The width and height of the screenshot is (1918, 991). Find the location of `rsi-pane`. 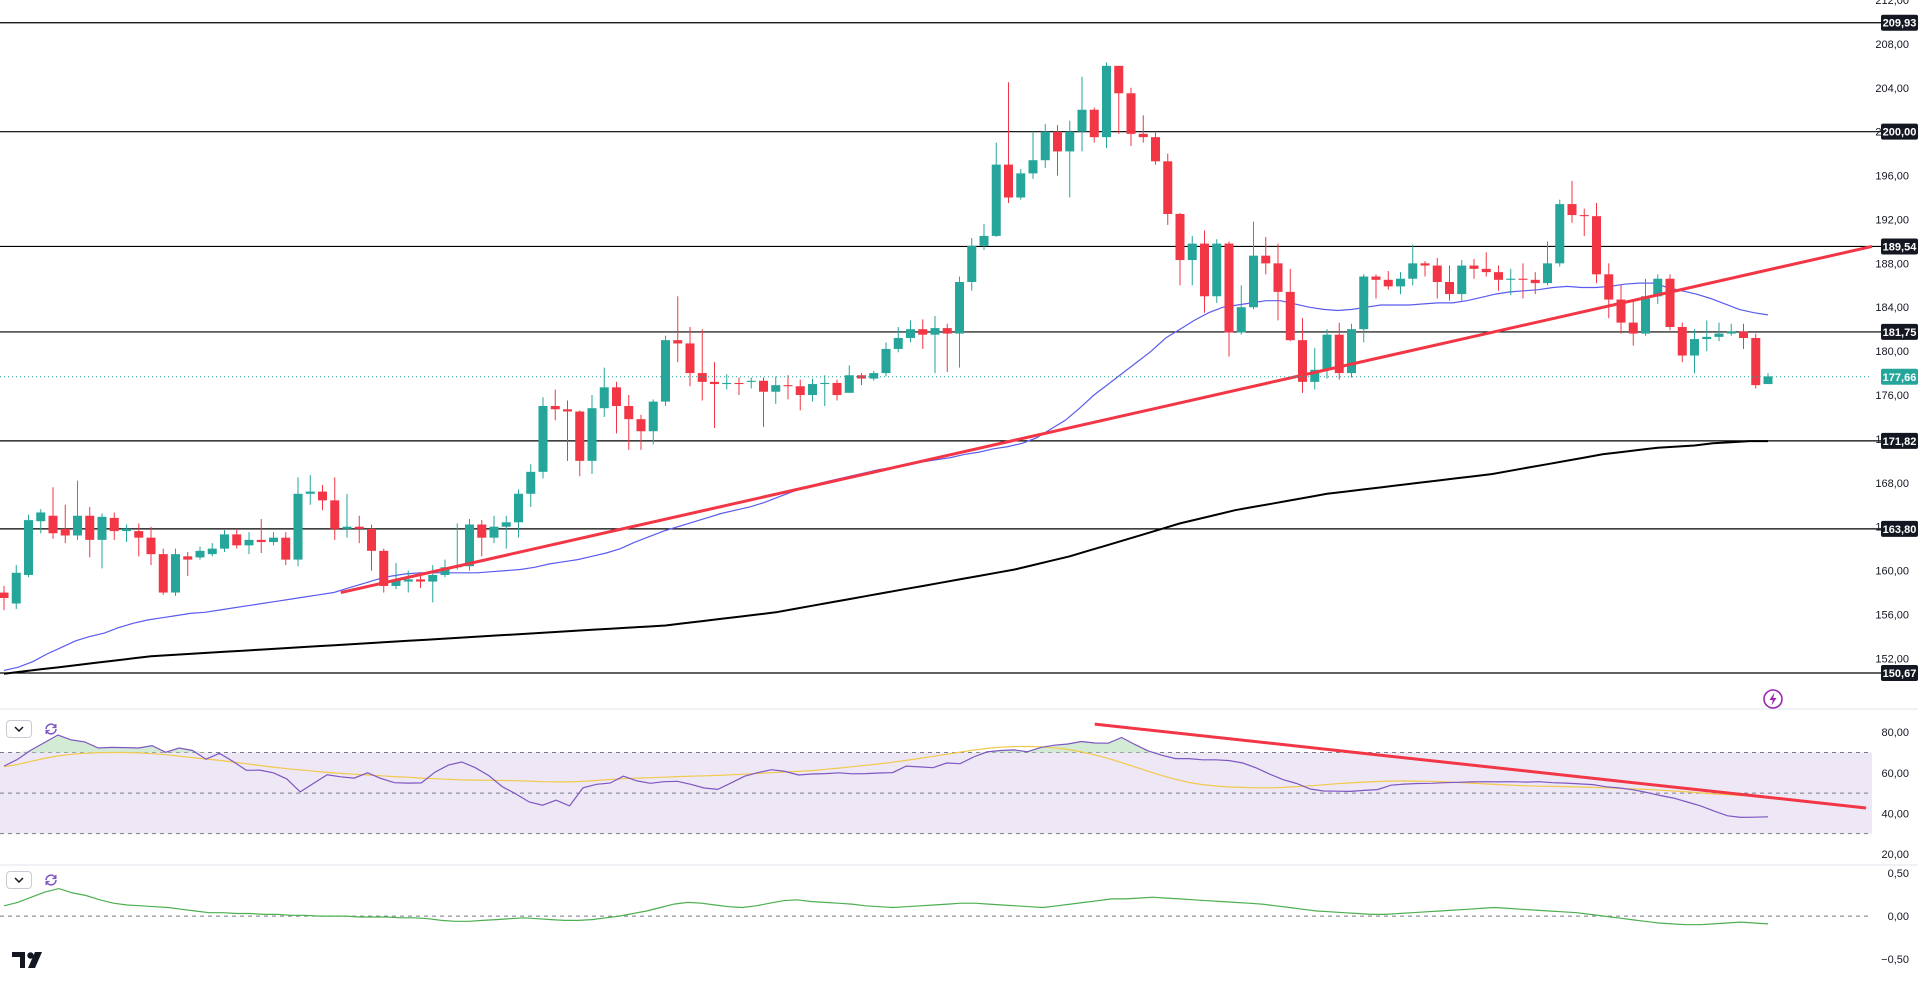

rsi-pane is located at coordinates (936, 778).